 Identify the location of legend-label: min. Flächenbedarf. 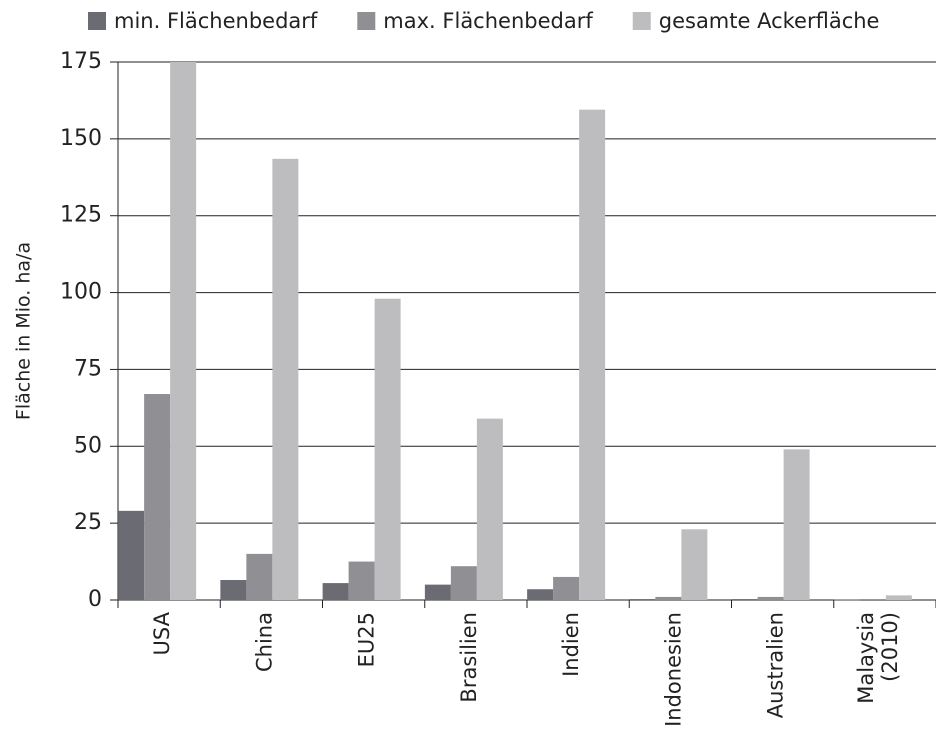
(216, 21).